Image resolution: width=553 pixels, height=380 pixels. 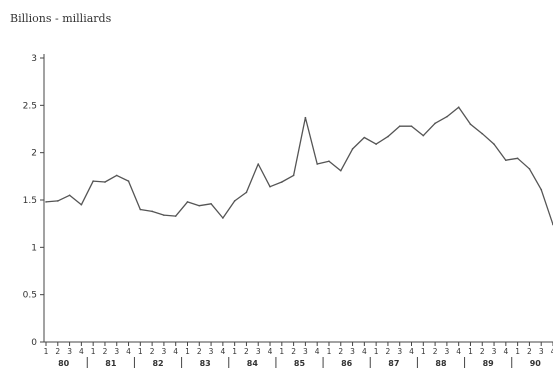 What do you see at coordinates (536, 363) in the screenshot?
I see `year-label: 90` at bounding box center [536, 363].